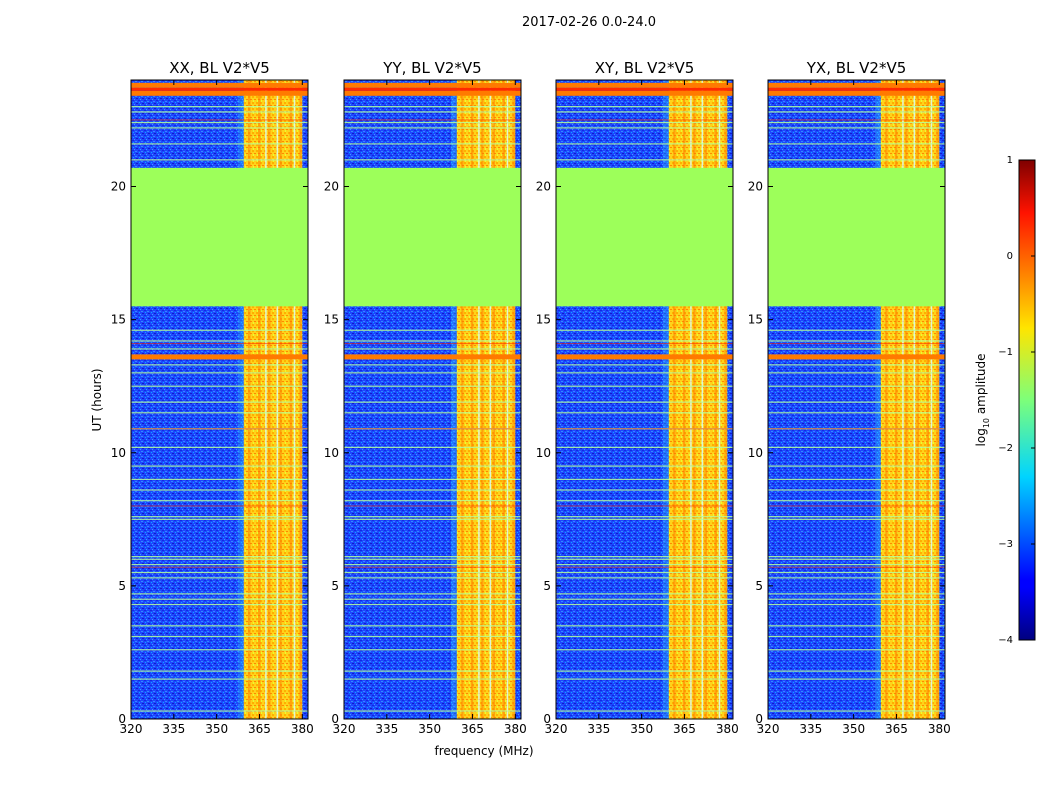  I want to click on colorbar-tick-label: −4, so click(1005, 640).